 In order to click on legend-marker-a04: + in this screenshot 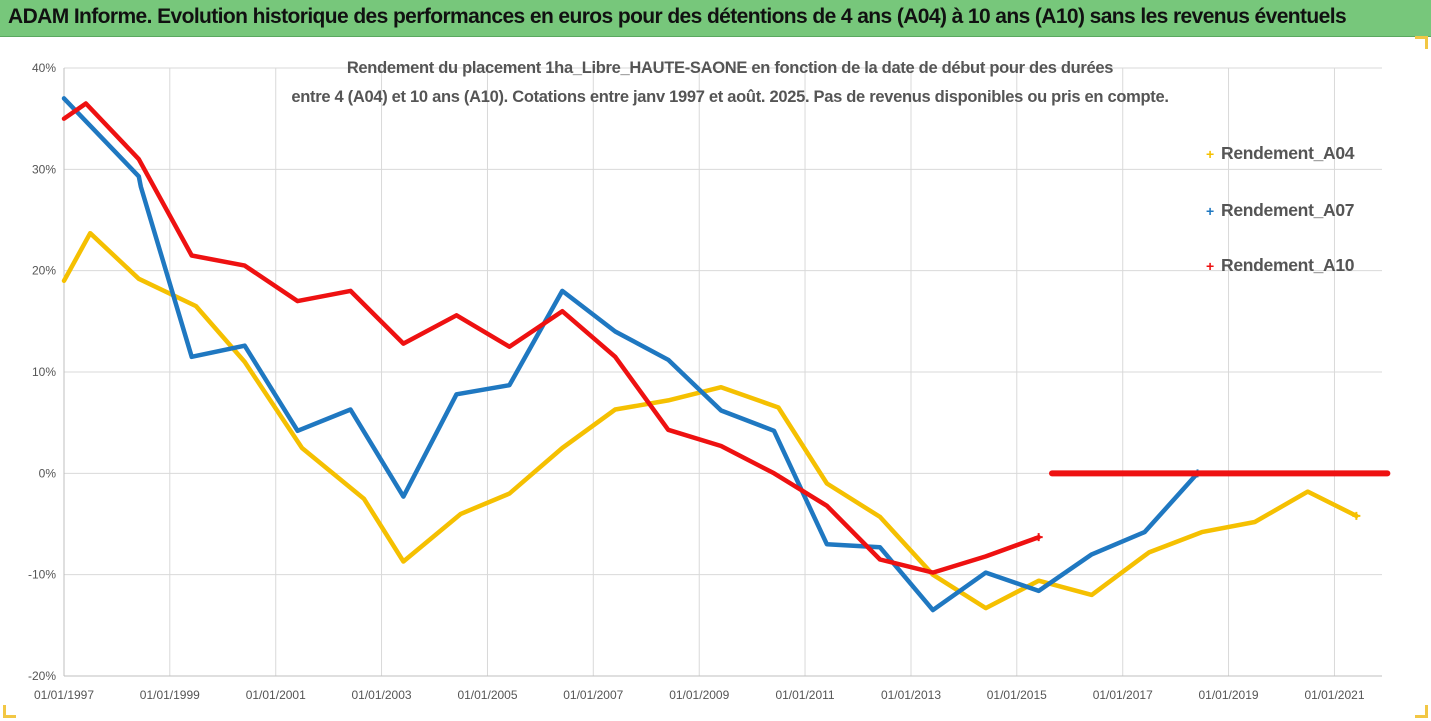, I will do `click(1210, 154)`.